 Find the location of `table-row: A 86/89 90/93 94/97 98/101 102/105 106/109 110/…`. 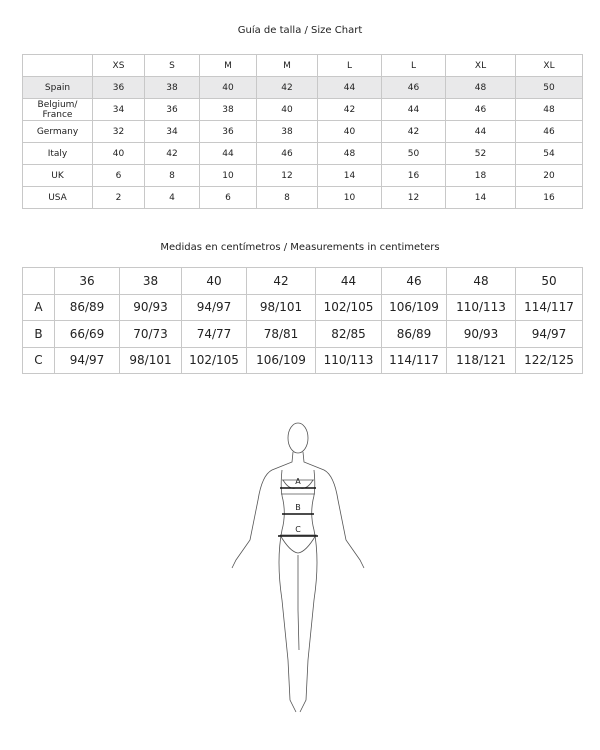

table-row: A 86/89 90/93 94/97 98/101 102/105 106/109 110/… is located at coordinates (302, 307).